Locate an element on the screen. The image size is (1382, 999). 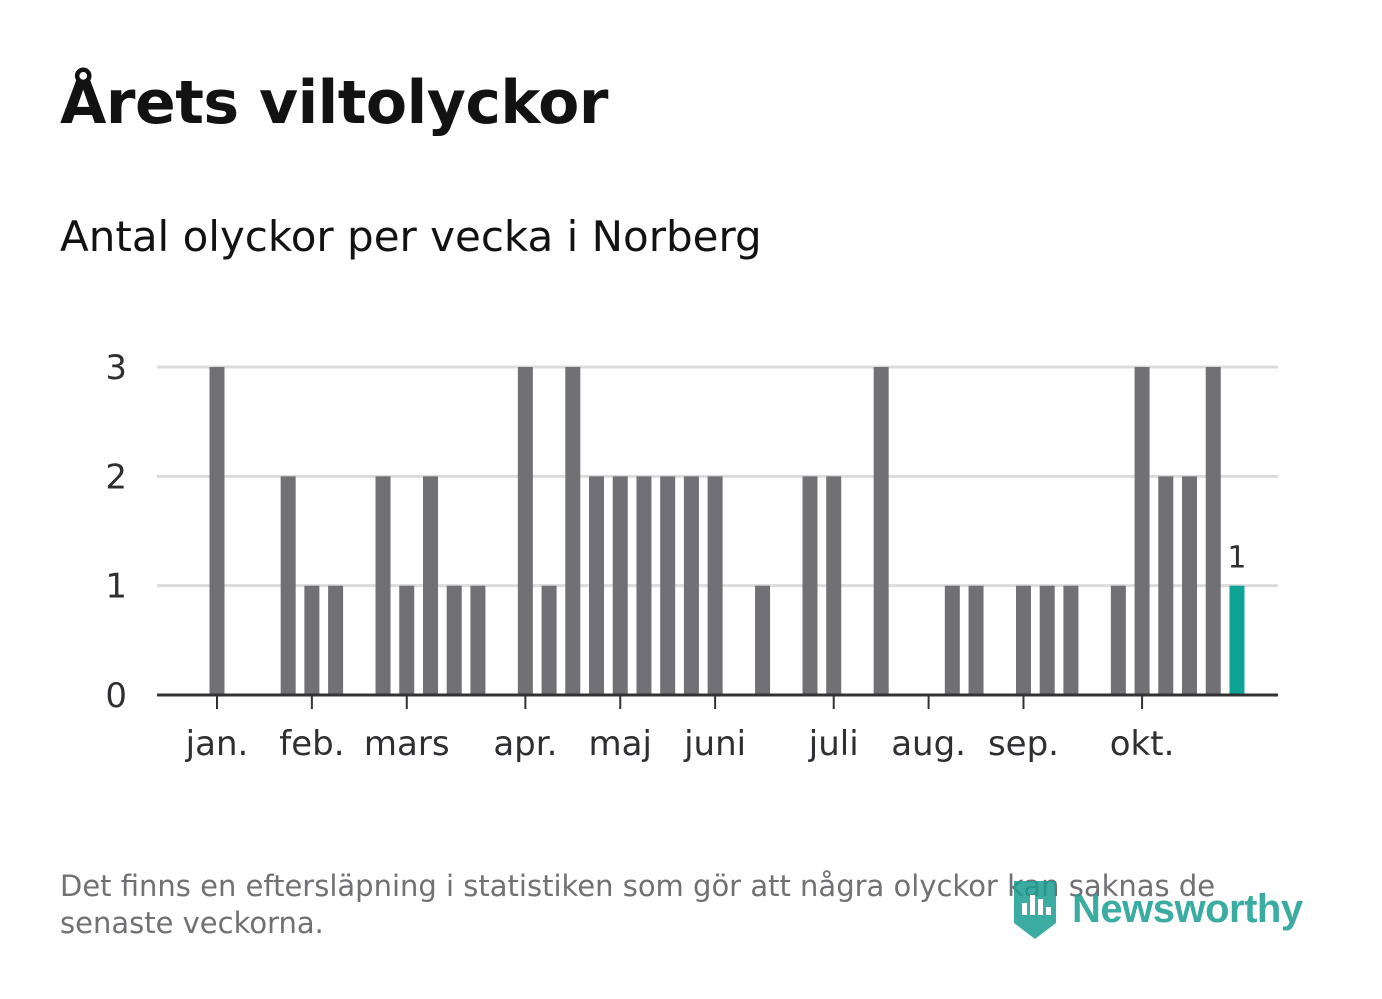
y-tick-label-2: 2 is located at coordinates (116, 477).